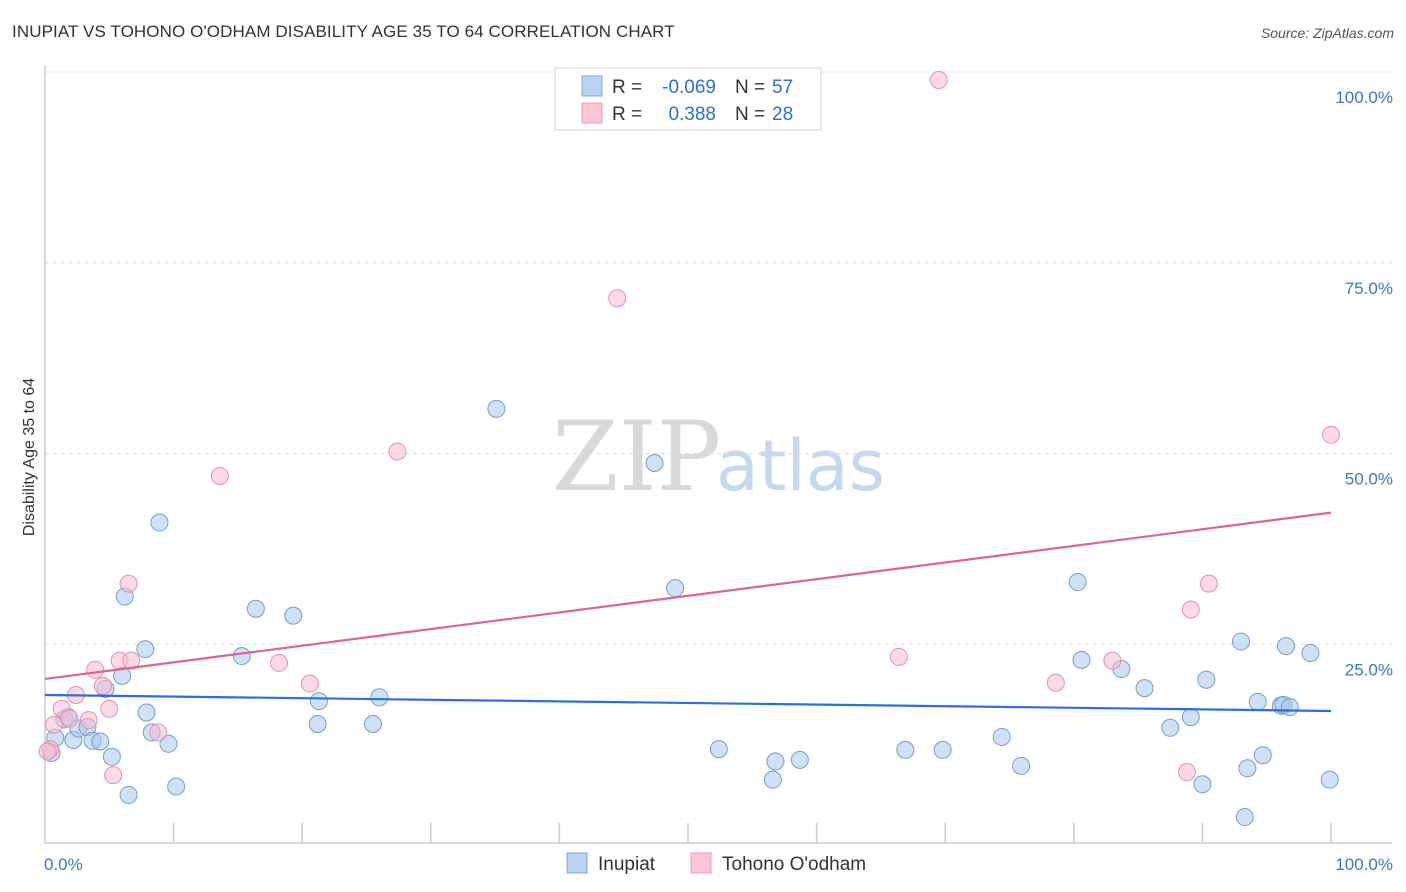  I want to click on y-axis-label: Disability Age 35 to 64, so click(29, 457).